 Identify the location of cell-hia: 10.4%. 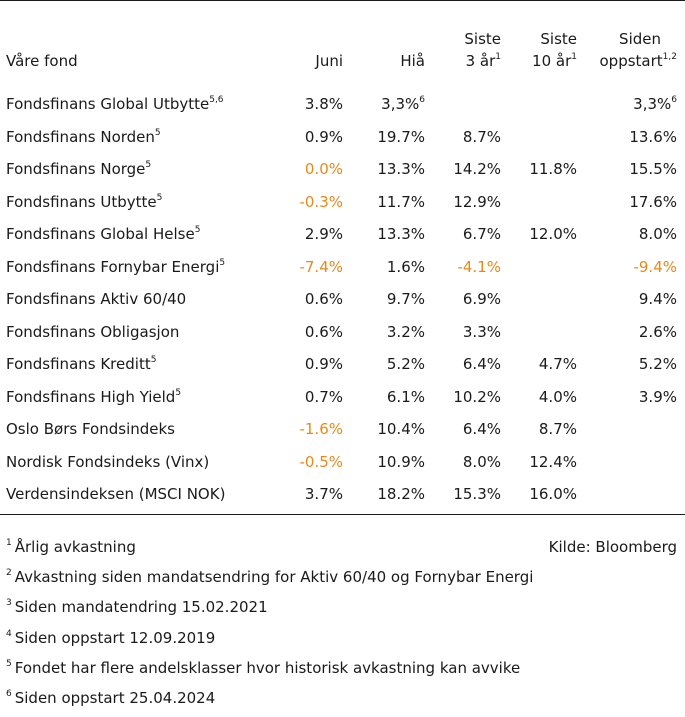
(401, 429).